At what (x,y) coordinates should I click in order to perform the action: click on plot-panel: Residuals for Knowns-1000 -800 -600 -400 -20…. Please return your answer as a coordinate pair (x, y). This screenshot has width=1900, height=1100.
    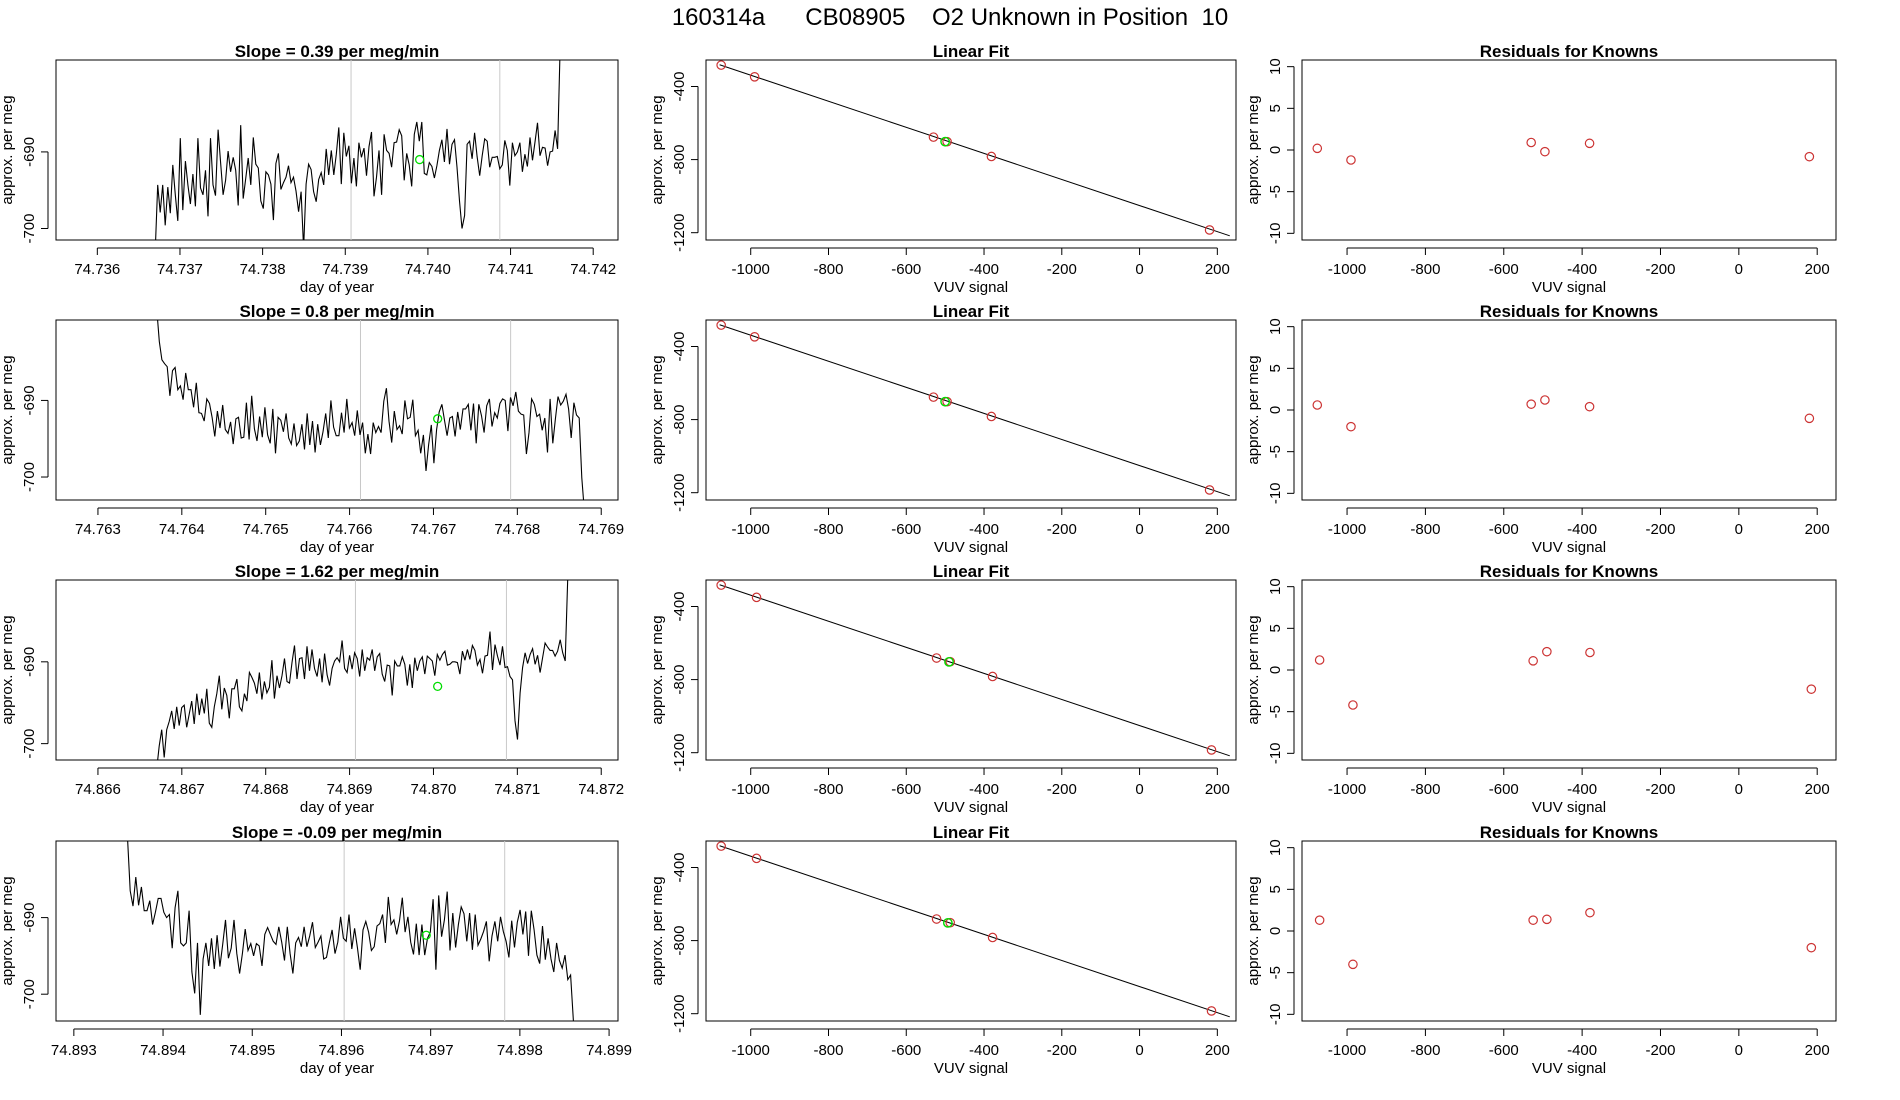
    Looking at the image, I should click on (1541, 429).